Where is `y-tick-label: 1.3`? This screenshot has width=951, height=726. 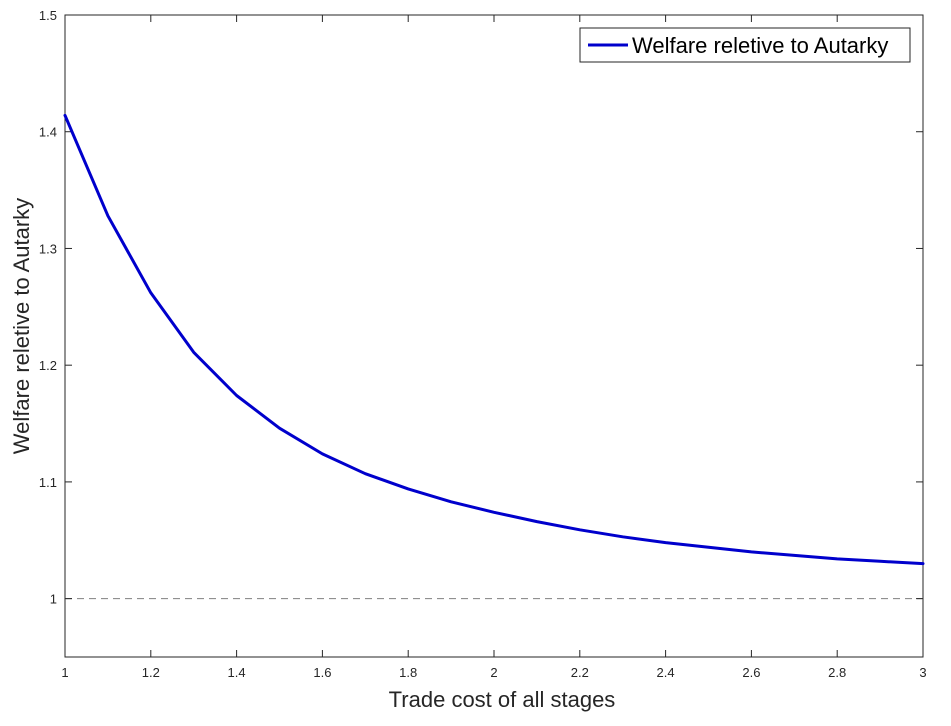
y-tick-label: 1.3 is located at coordinates (48, 248).